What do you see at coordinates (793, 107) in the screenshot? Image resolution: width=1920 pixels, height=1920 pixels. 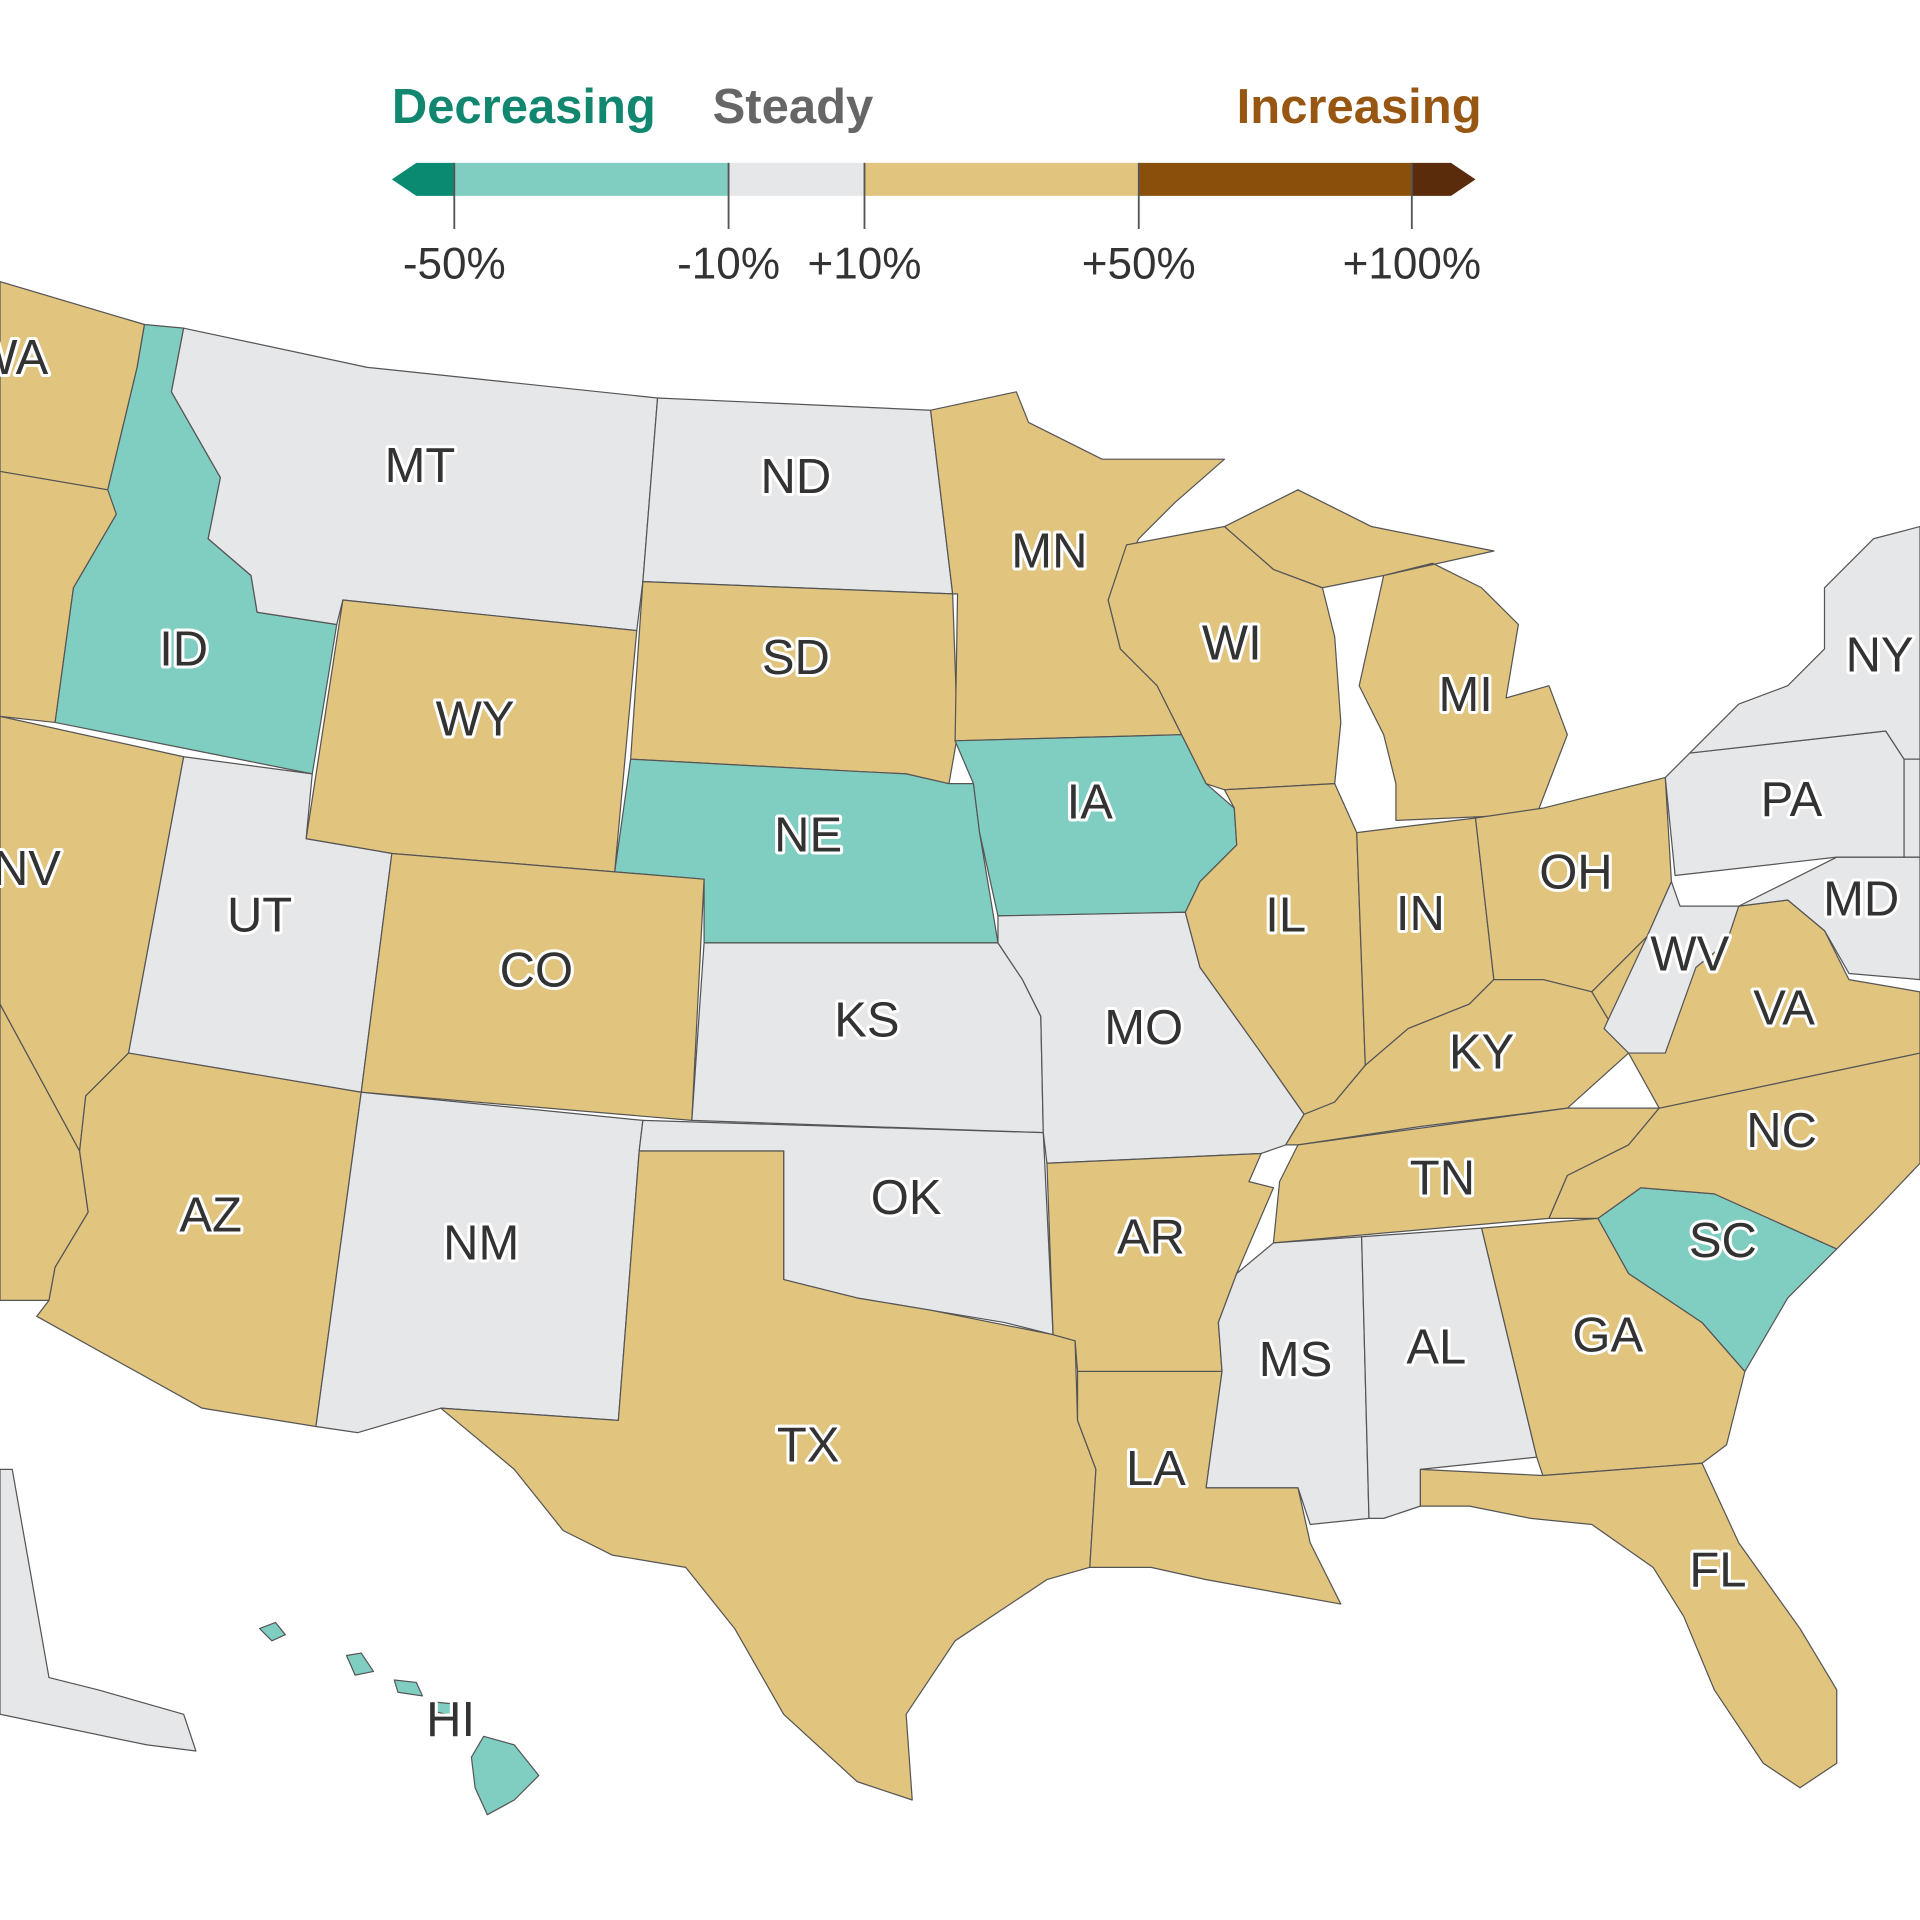 I see `legend-heading: Steady` at bounding box center [793, 107].